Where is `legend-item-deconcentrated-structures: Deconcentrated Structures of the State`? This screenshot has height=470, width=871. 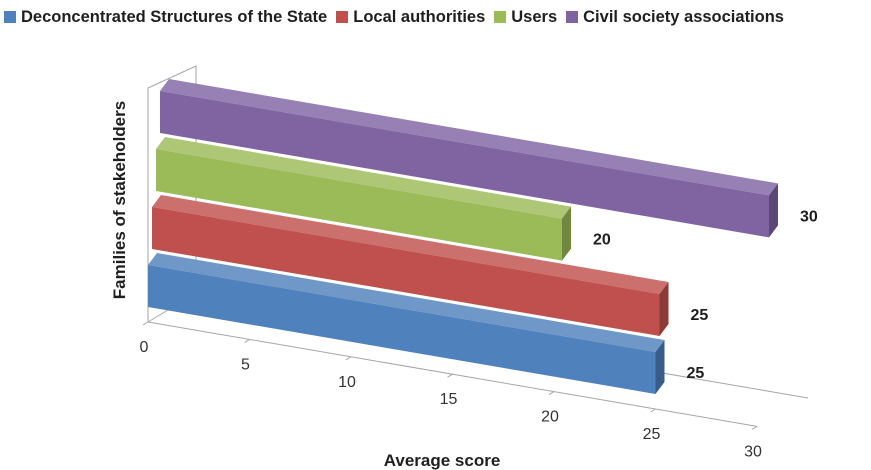 legend-item-deconcentrated-structures: Deconcentrated Structures of the State is located at coordinates (165, 17).